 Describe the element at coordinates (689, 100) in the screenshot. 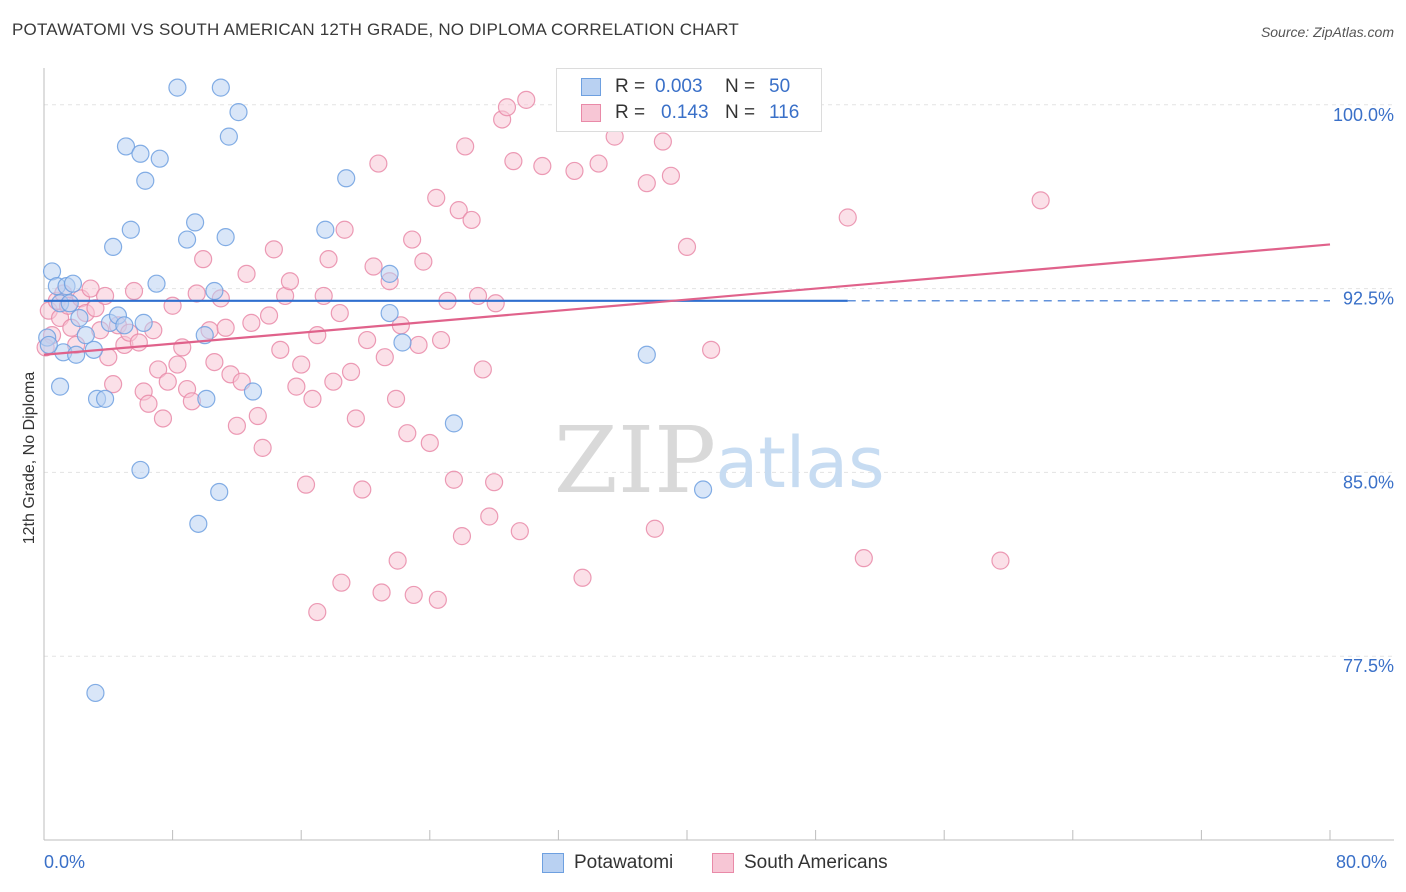

I see `stats-legend: R = 0.003 N = 50 R = 0.143 N = 116` at that location.